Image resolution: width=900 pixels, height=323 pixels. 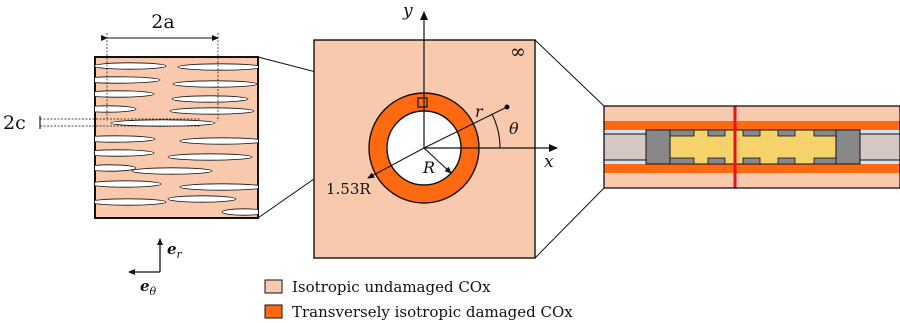 I want to click on borehole-radius-label: R, so click(x=428, y=167).